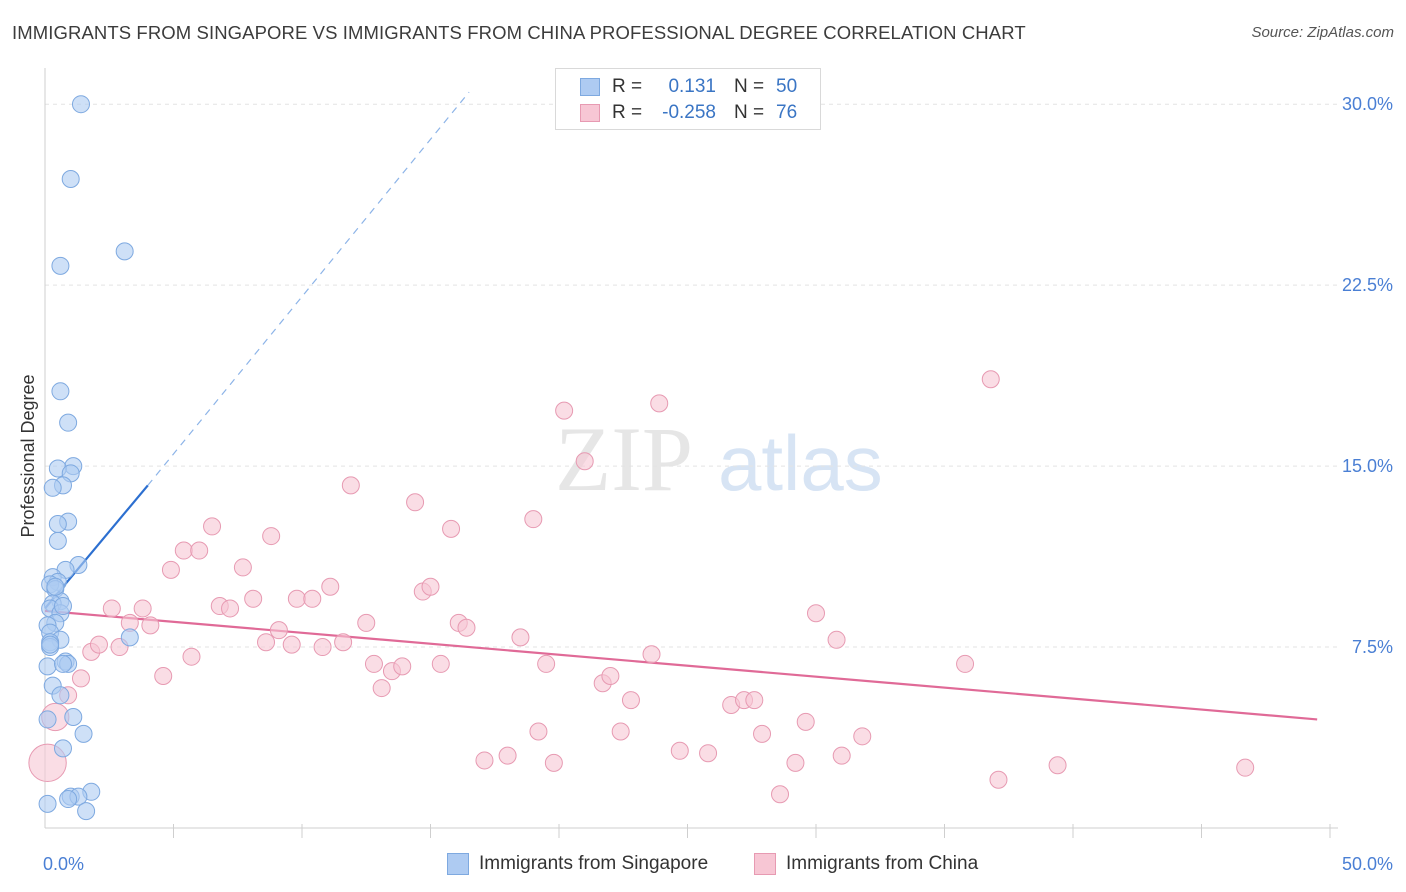 This screenshot has height=892, width=1406. I want to click on y-tick-label: 30.0%, so click(1367, 104).